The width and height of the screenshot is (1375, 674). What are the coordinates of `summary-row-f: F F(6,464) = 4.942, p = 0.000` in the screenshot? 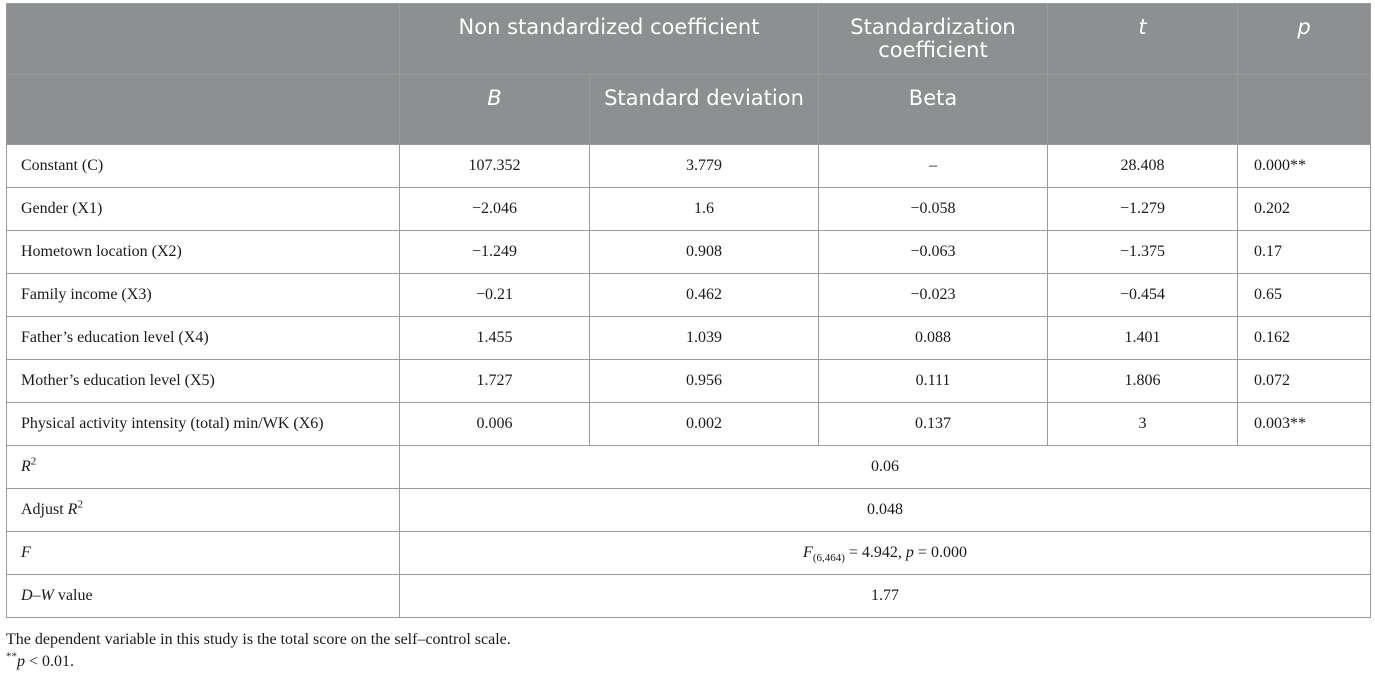 It's located at (688, 553).